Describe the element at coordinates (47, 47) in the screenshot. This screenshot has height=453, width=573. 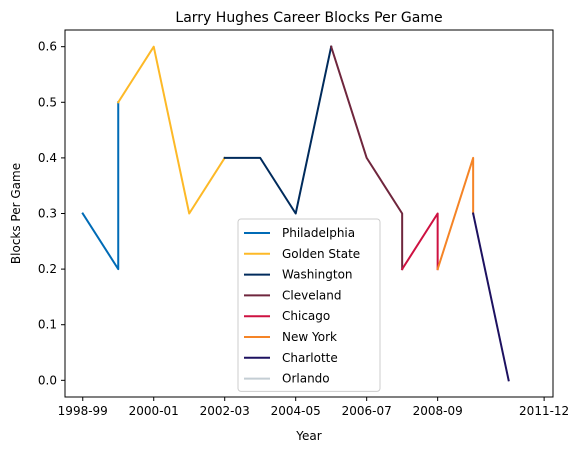
I see `y-tick-label: 0.6` at that location.